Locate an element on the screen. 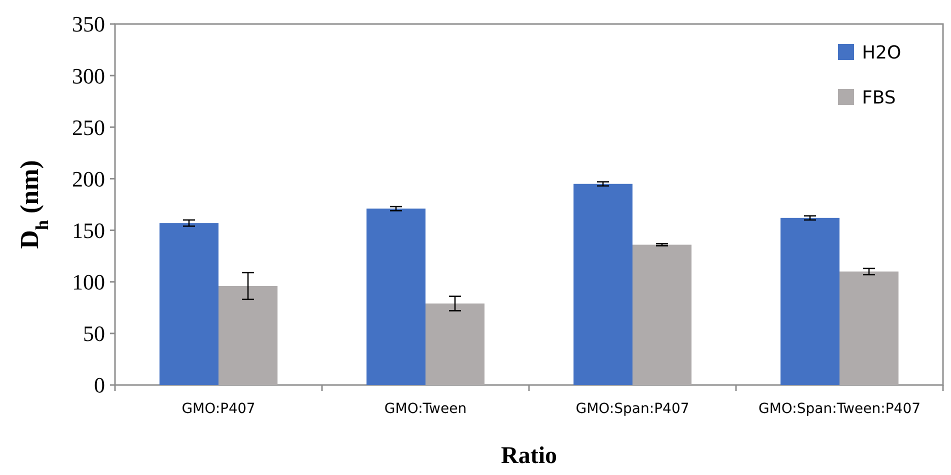 This screenshot has height=475, width=951. y-tick-label: 150 is located at coordinates (88, 230).